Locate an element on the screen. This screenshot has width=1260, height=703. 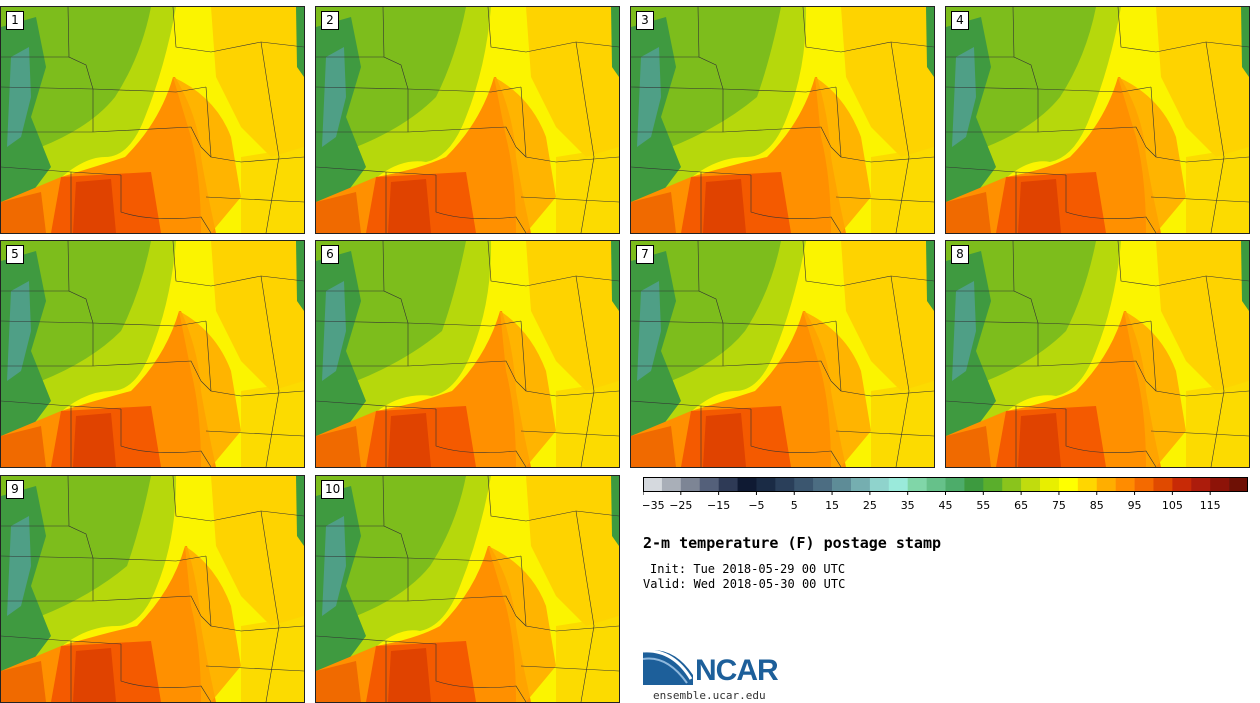
colorbar-tick-label: 25 is located at coordinates (870, 505).